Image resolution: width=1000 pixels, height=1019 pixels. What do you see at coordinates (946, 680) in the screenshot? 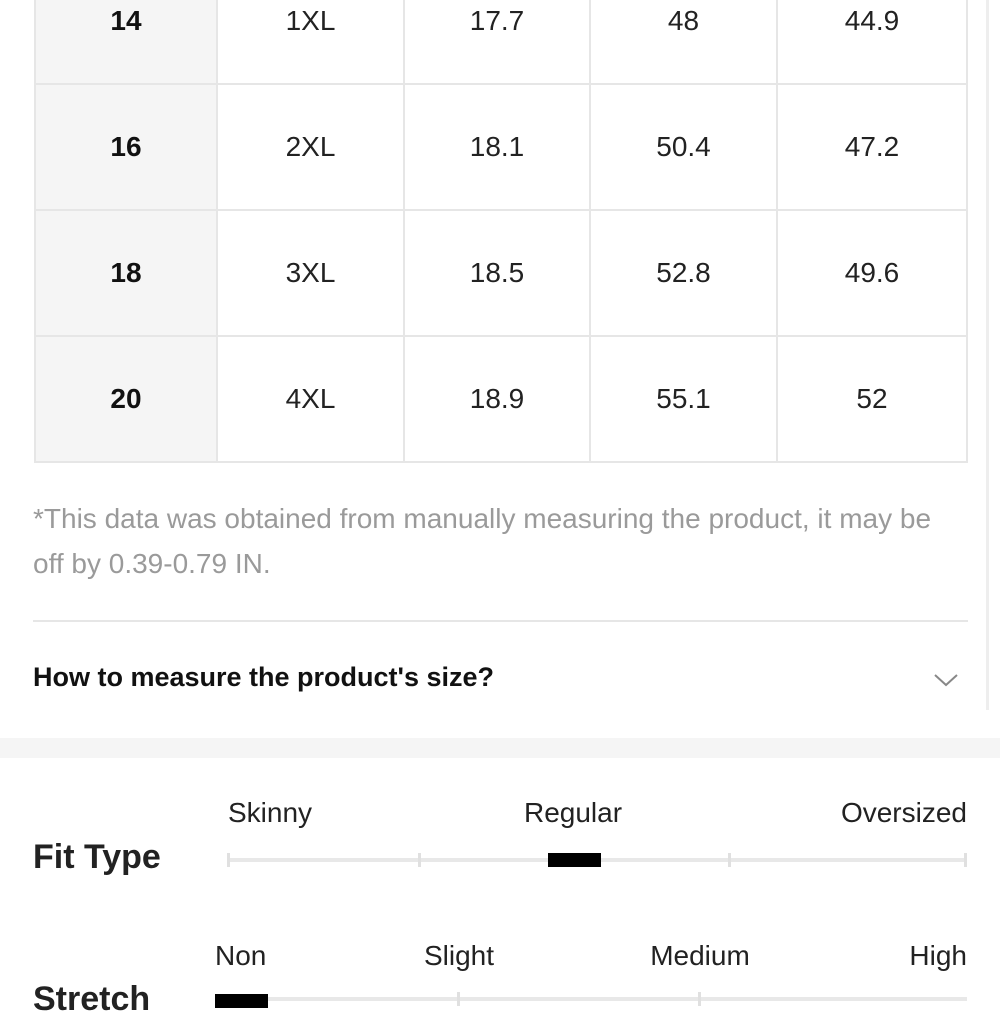
I see `chevron` at bounding box center [946, 680].